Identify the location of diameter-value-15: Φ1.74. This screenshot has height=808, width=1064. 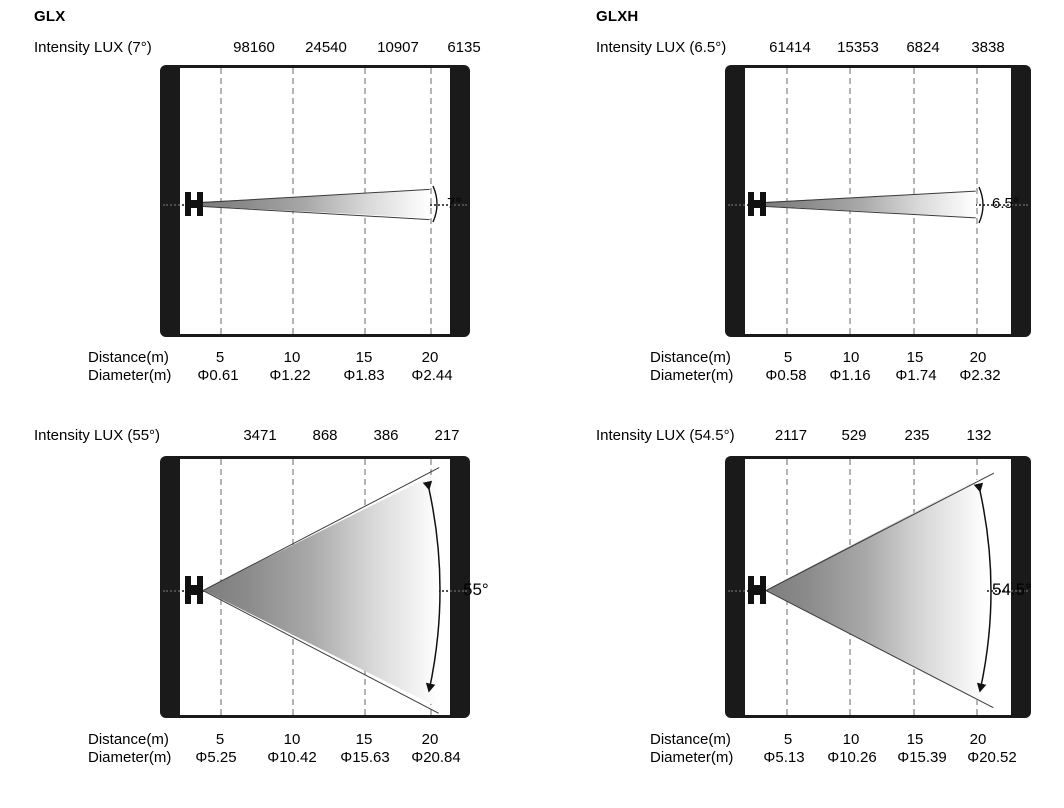
(916, 375).